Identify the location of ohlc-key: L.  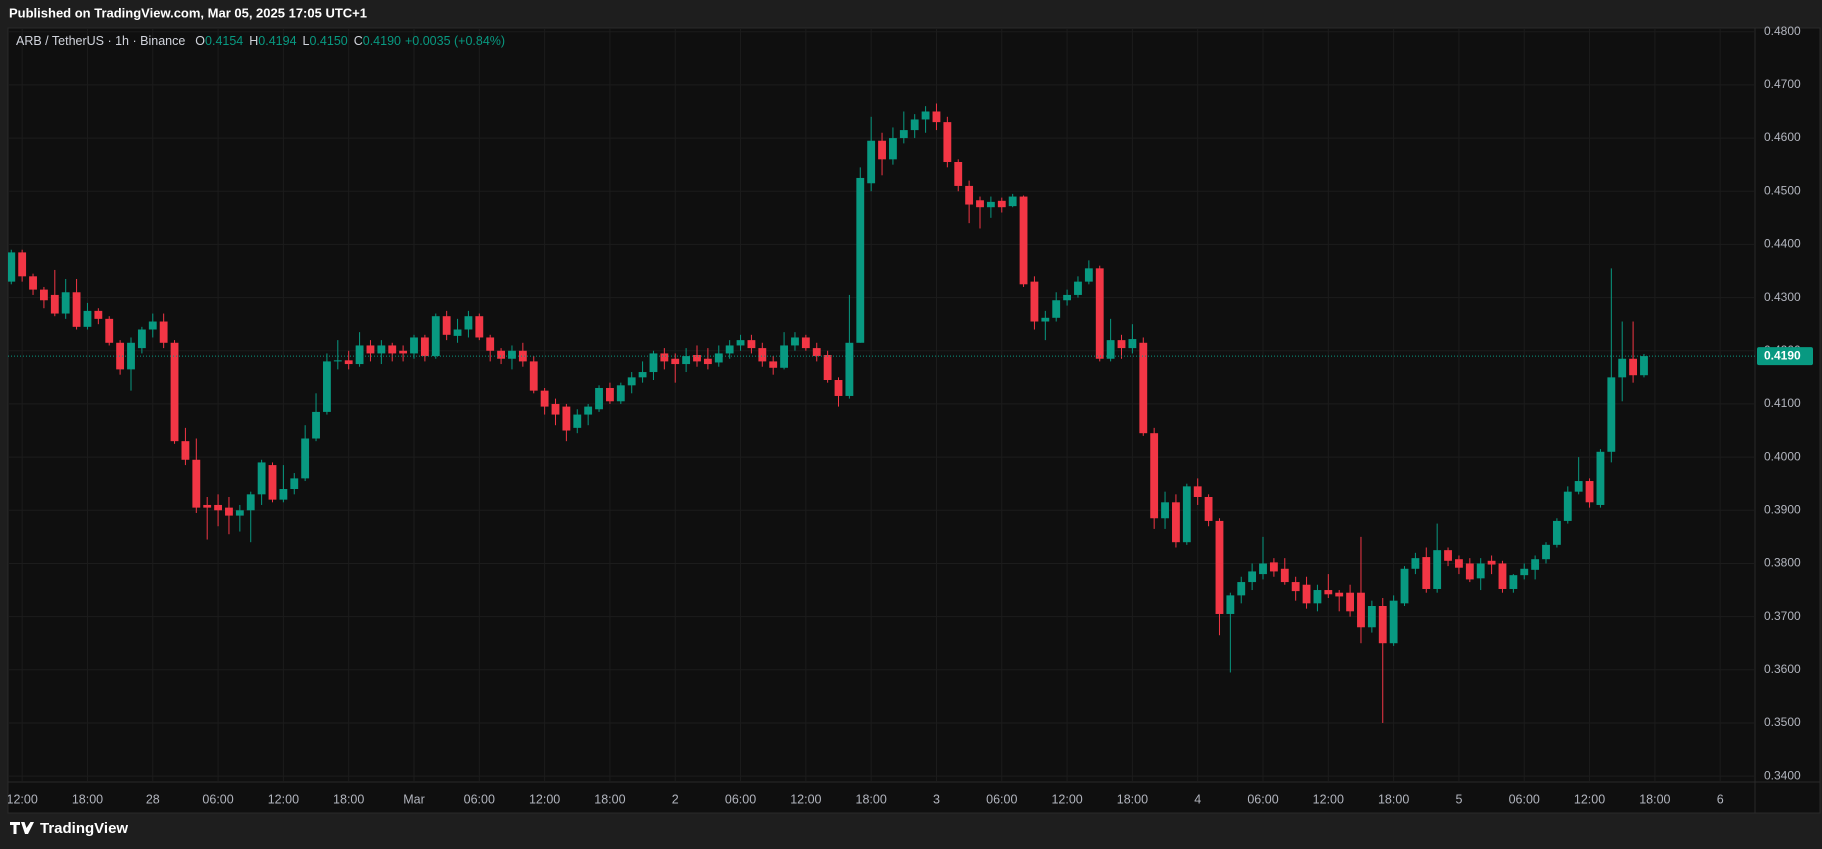
(306, 41).